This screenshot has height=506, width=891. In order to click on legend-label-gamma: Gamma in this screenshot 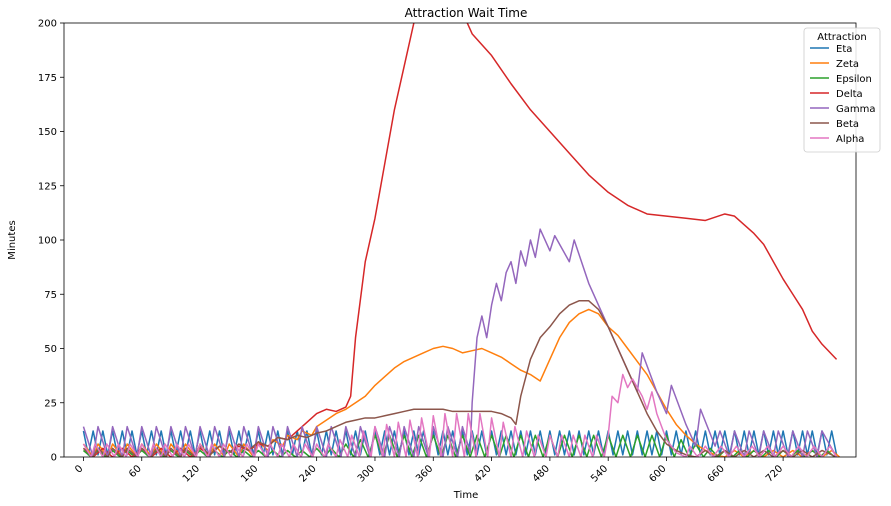, I will do `click(856, 109)`.